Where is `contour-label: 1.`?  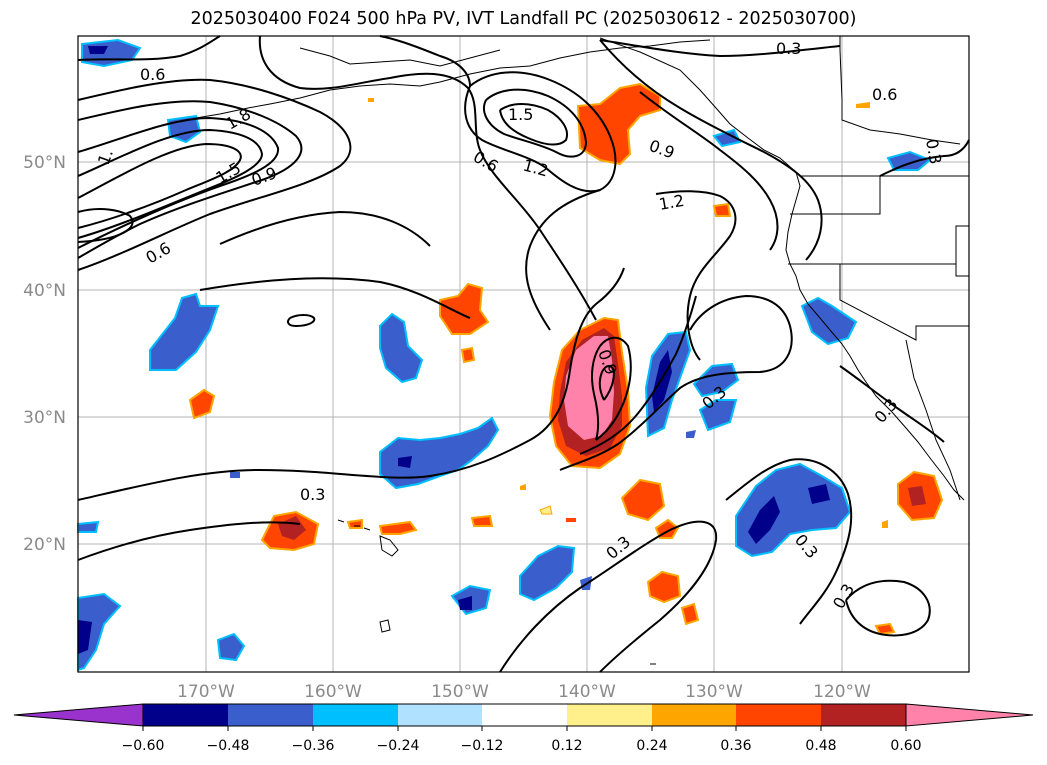
contour-label: 1. is located at coordinates (105, 157).